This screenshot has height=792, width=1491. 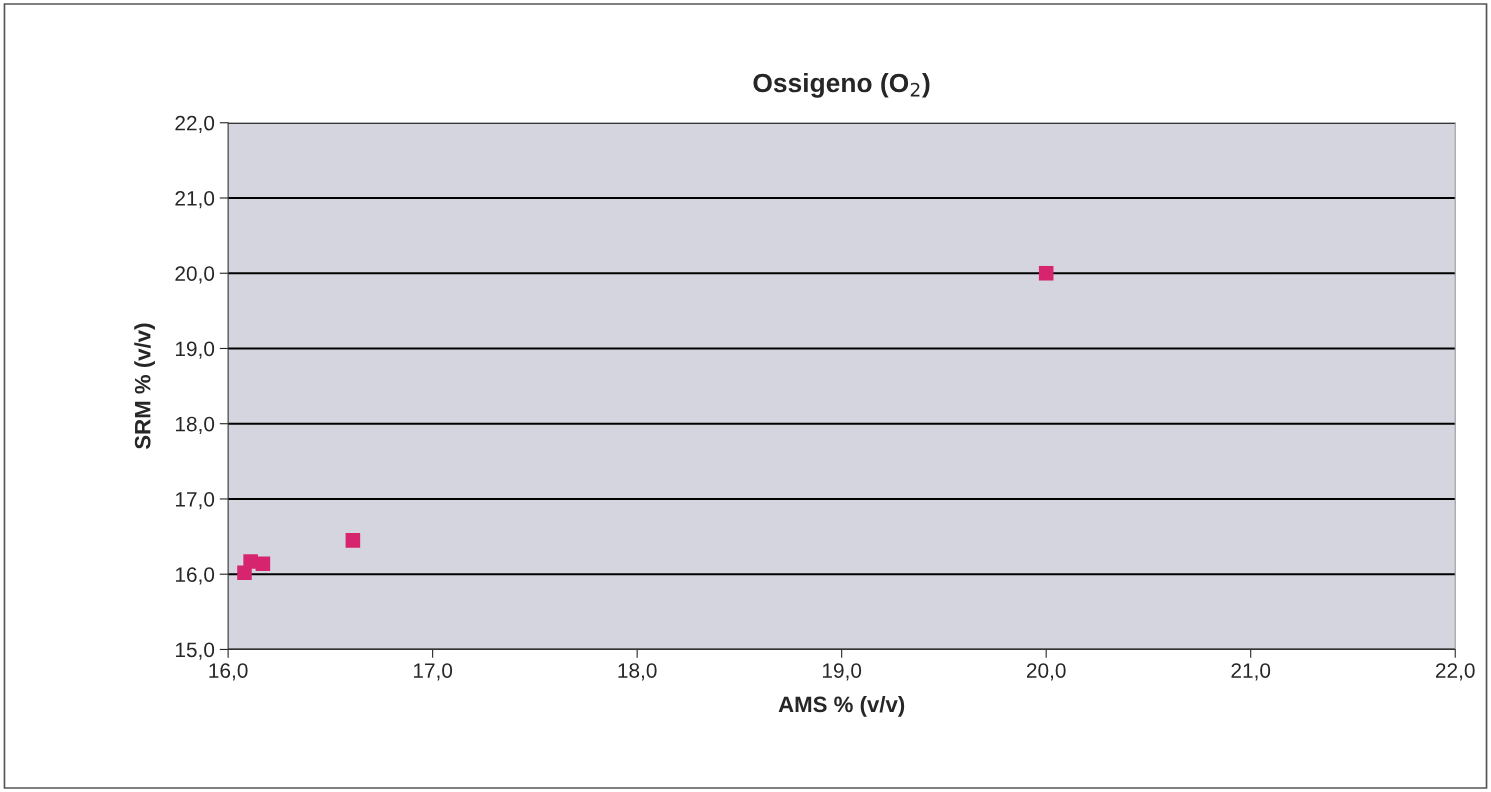 I want to click on x-axis-title: AMS % (v/v), so click(x=841, y=706).